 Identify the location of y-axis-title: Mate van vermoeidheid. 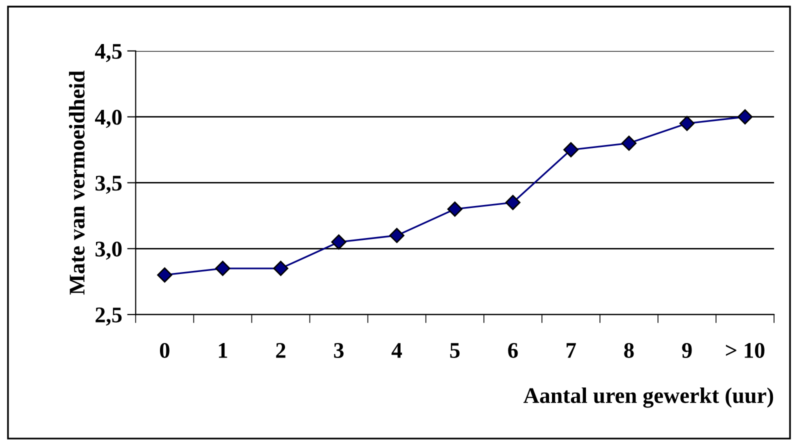
(76, 182).